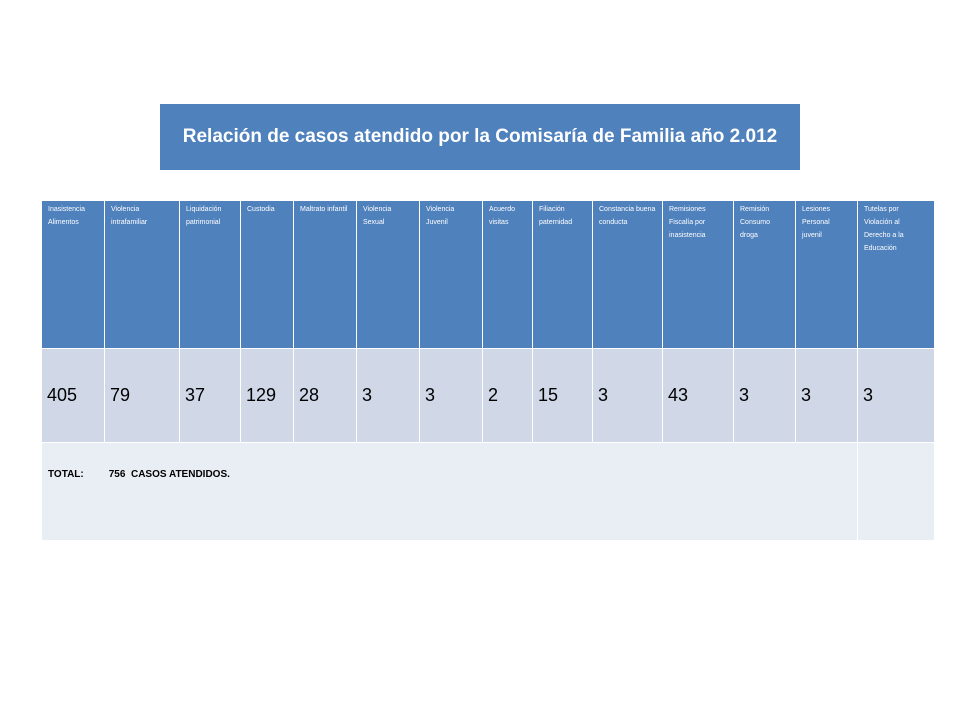  What do you see at coordinates (325, 395) in the screenshot?
I see `value-cell: 28` at bounding box center [325, 395].